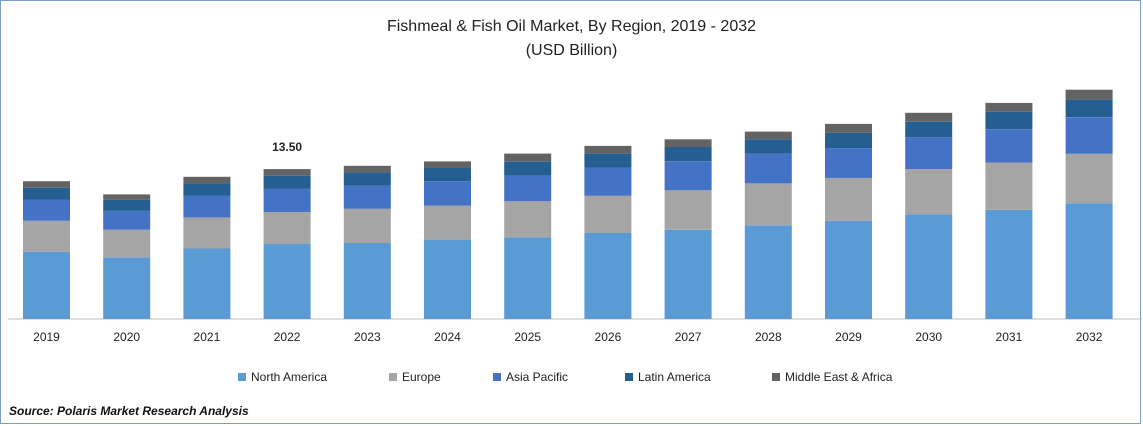  Describe the element at coordinates (1009, 186) in the screenshot. I see `bar-2031-s1` at that location.